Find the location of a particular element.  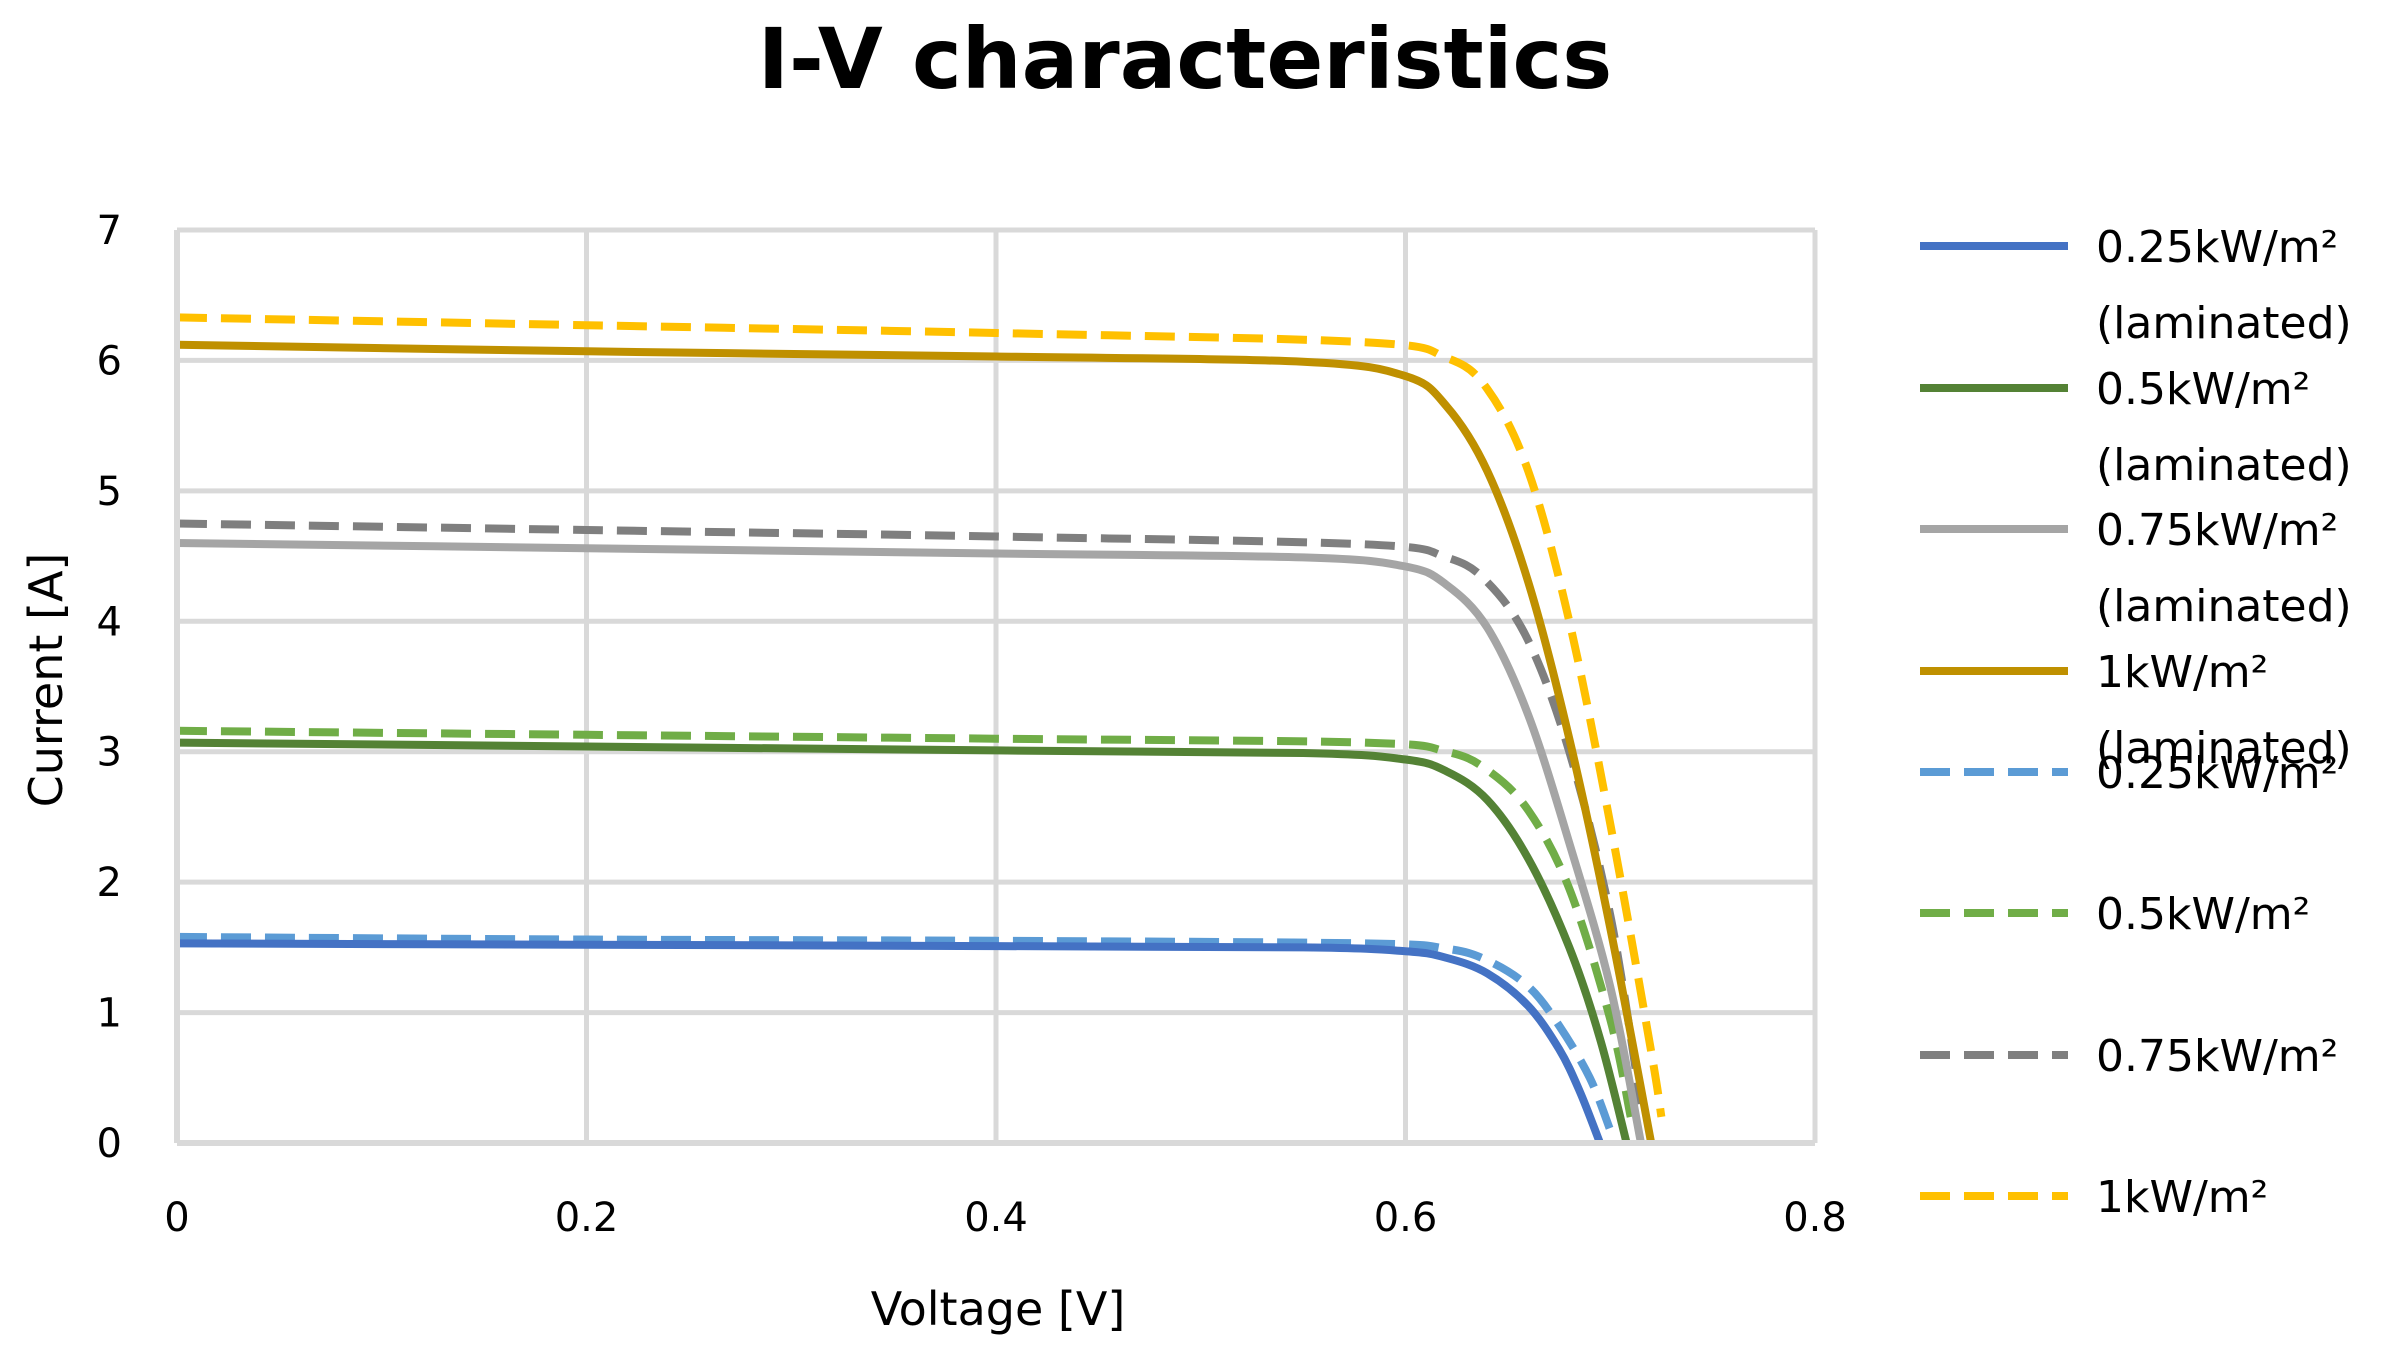

y-tick-label: 4 is located at coordinates (109, 622).